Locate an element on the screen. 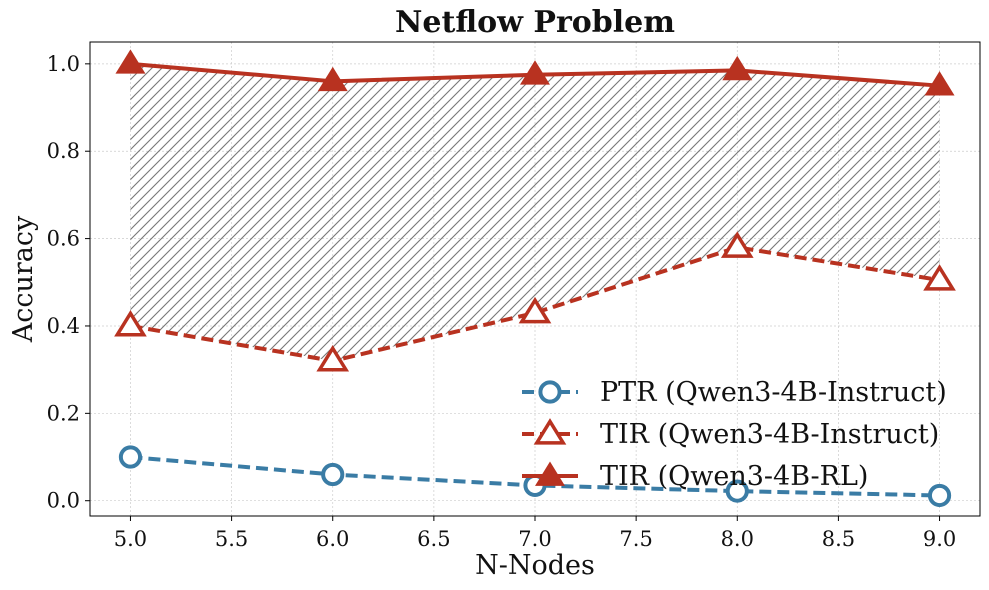 The image size is (989, 590). legend-label: PTR (Qwen3-4B-Instruct) is located at coordinates (773, 392).